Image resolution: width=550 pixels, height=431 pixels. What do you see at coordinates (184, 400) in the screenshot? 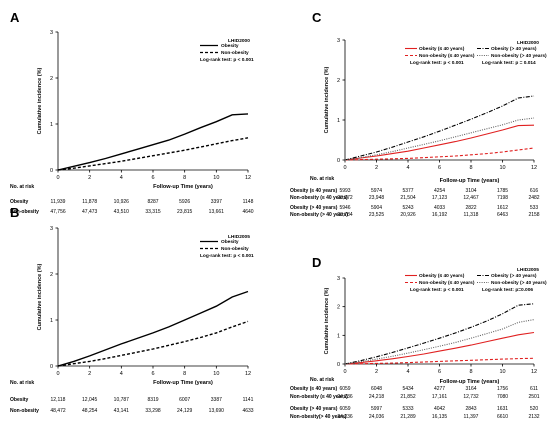
I see `risk-value: 6007` at bounding box center [184, 400].